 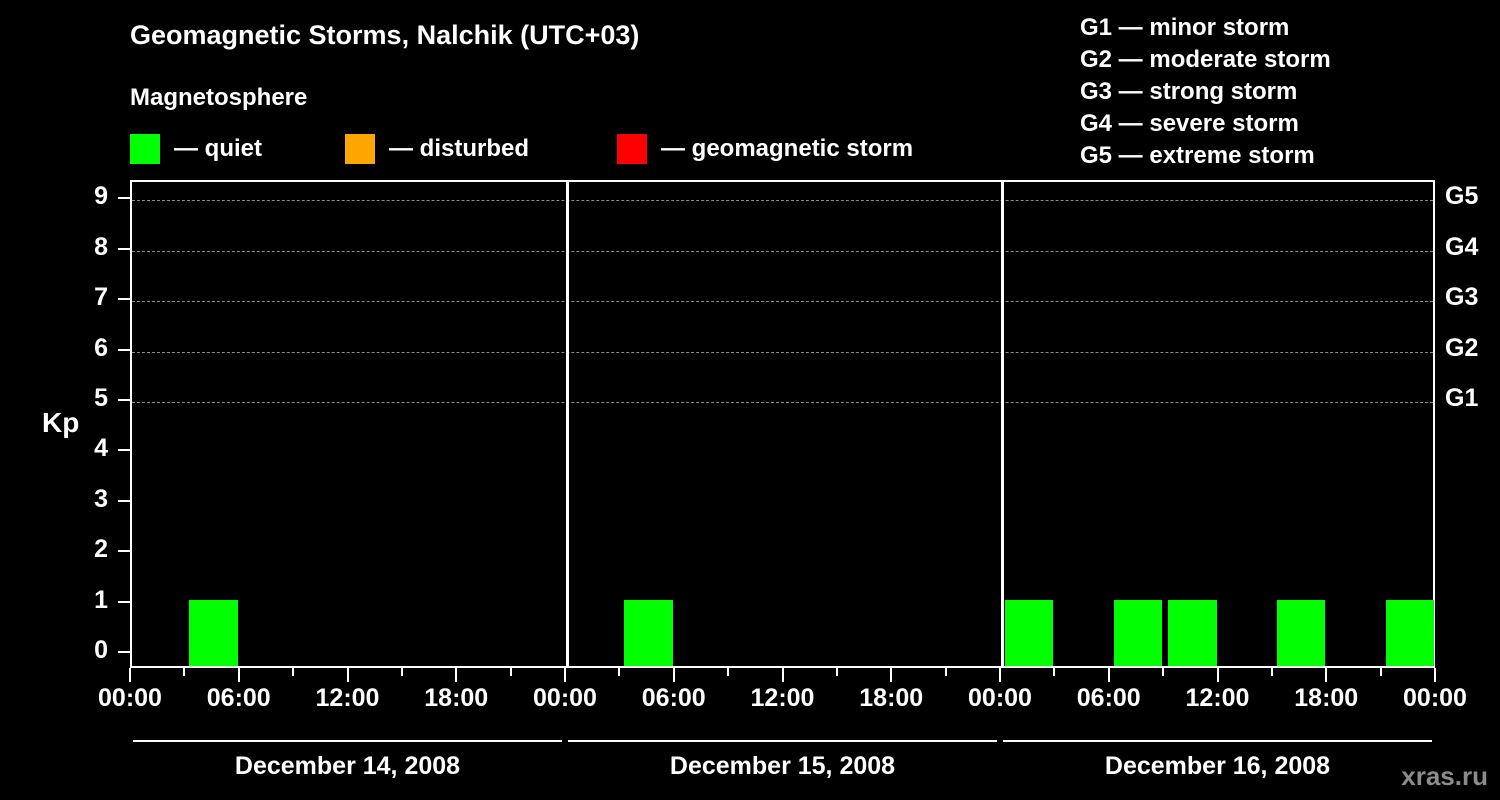 I want to click on gridline-kp6, so click(x=782, y=352).